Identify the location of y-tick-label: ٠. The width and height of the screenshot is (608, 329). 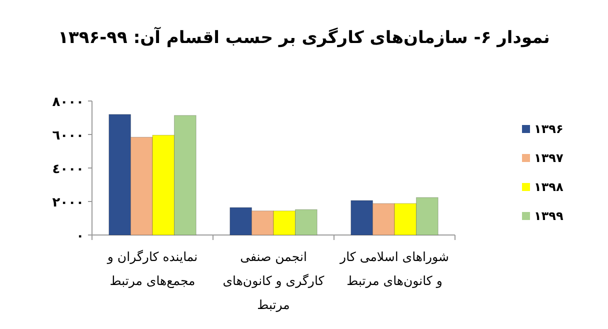
(80, 236).